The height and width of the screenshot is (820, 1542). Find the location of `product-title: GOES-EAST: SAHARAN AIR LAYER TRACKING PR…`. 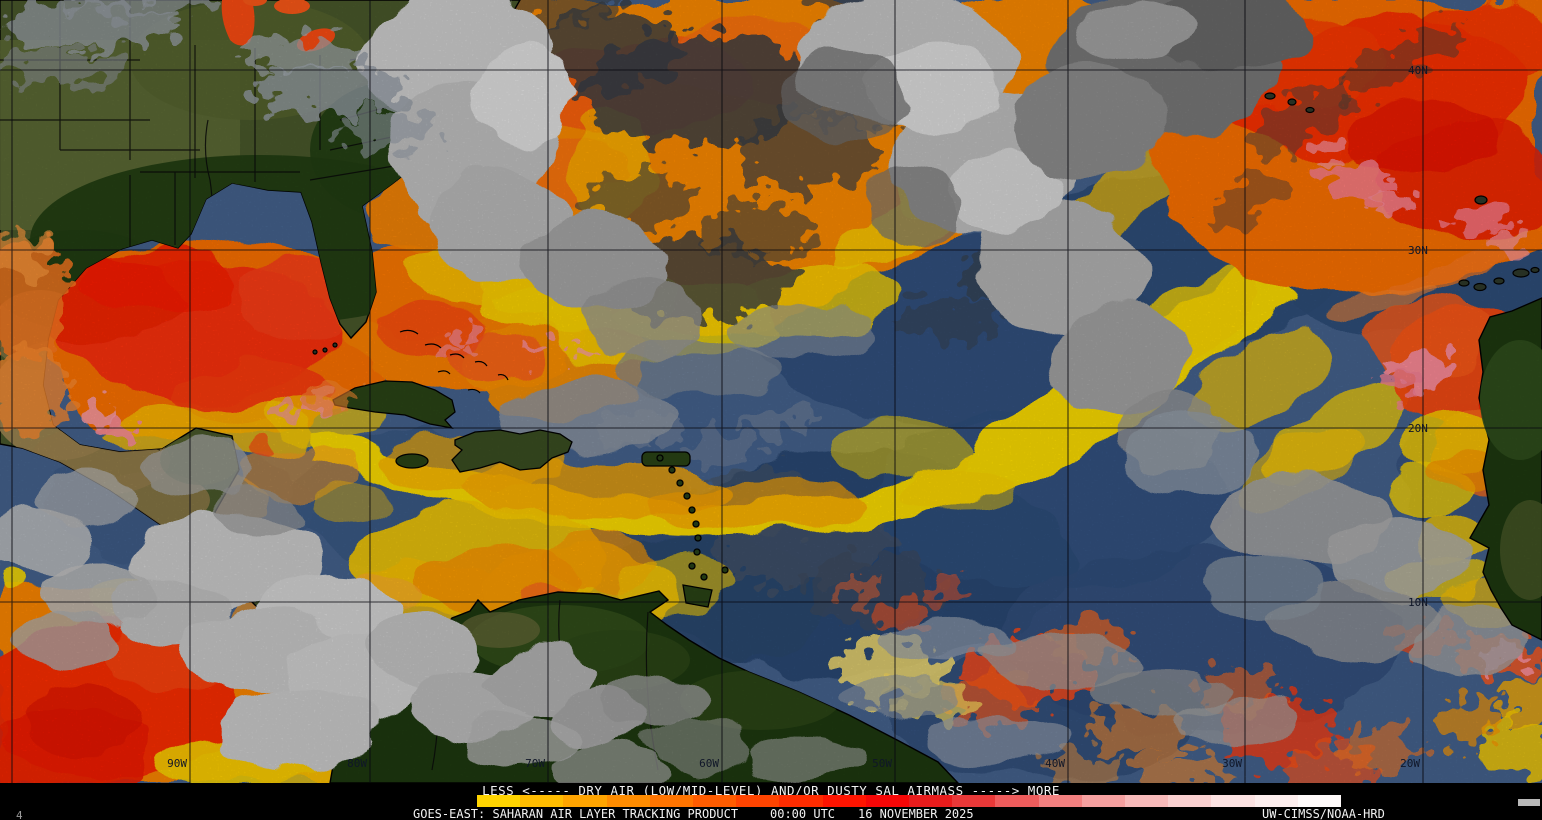

product-title: GOES-EAST: SAHARAN AIR LAYER TRACKING PR… is located at coordinates (576, 813).